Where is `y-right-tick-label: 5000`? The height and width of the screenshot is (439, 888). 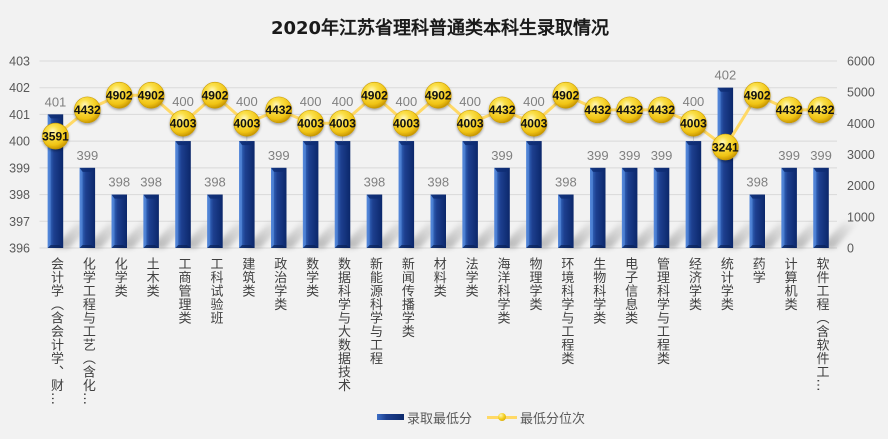
y-right-tick-label: 5000 is located at coordinates (861, 93).